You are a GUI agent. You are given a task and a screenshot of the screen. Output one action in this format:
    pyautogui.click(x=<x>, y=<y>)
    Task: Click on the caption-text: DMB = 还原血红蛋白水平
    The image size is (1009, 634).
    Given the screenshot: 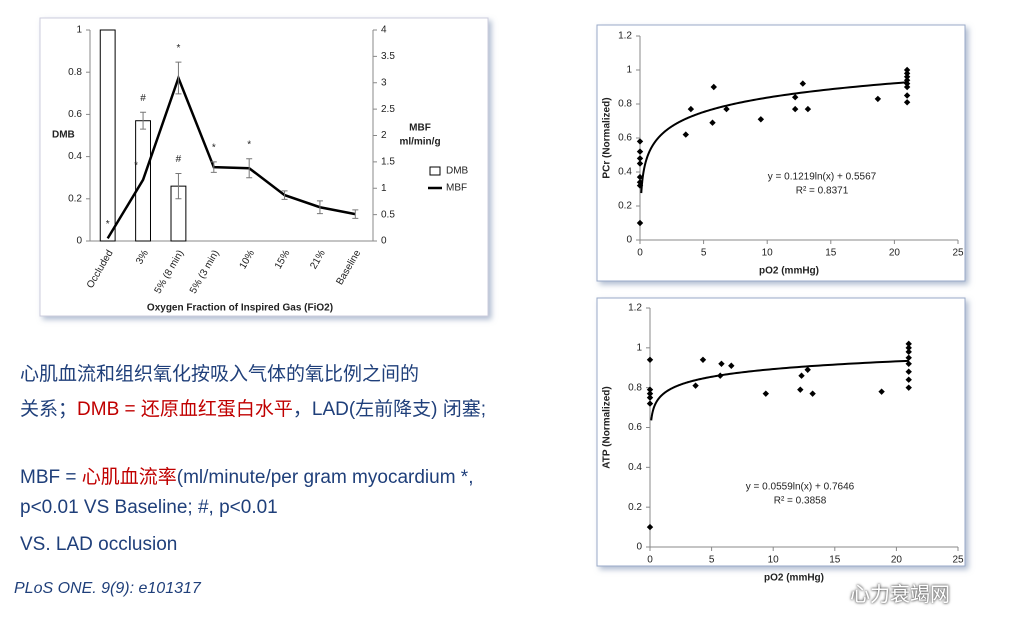 What is the action you would take?
    pyautogui.click(x=185, y=409)
    